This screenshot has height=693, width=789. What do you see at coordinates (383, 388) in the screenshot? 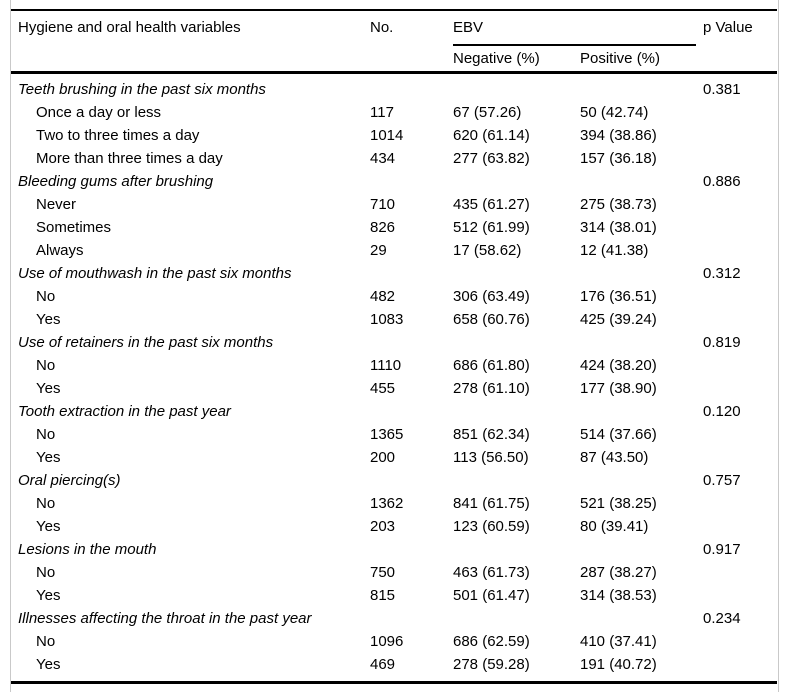
I see `no-cell: 455` at bounding box center [383, 388].